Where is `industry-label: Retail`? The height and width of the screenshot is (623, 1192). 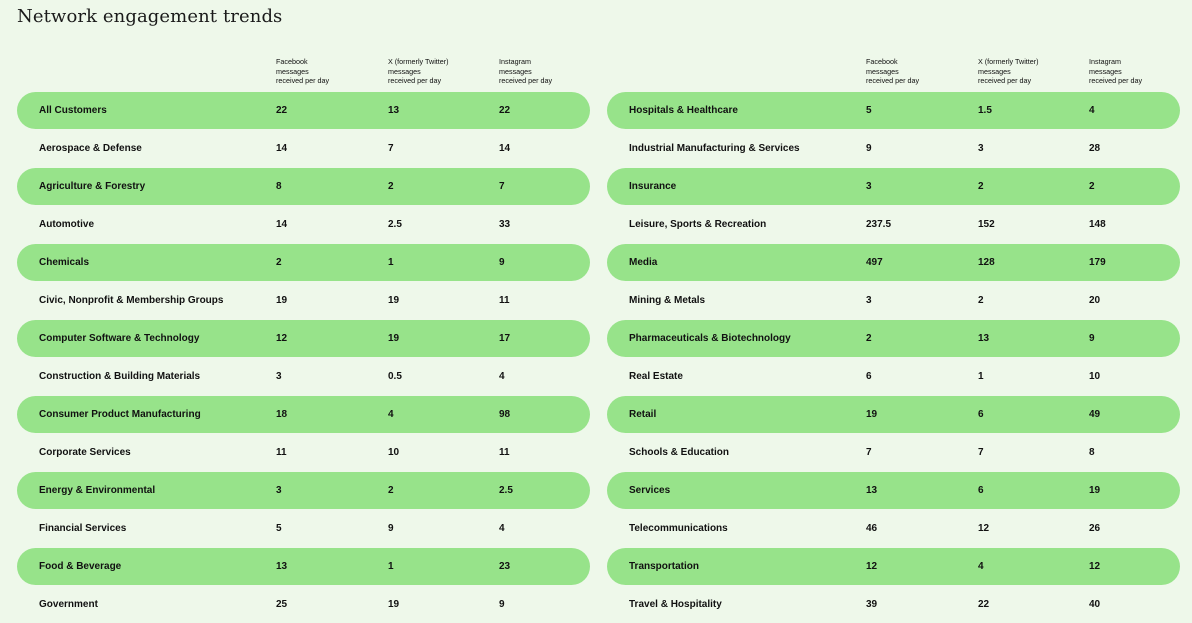
industry-label: Retail is located at coordinates (643, 414).